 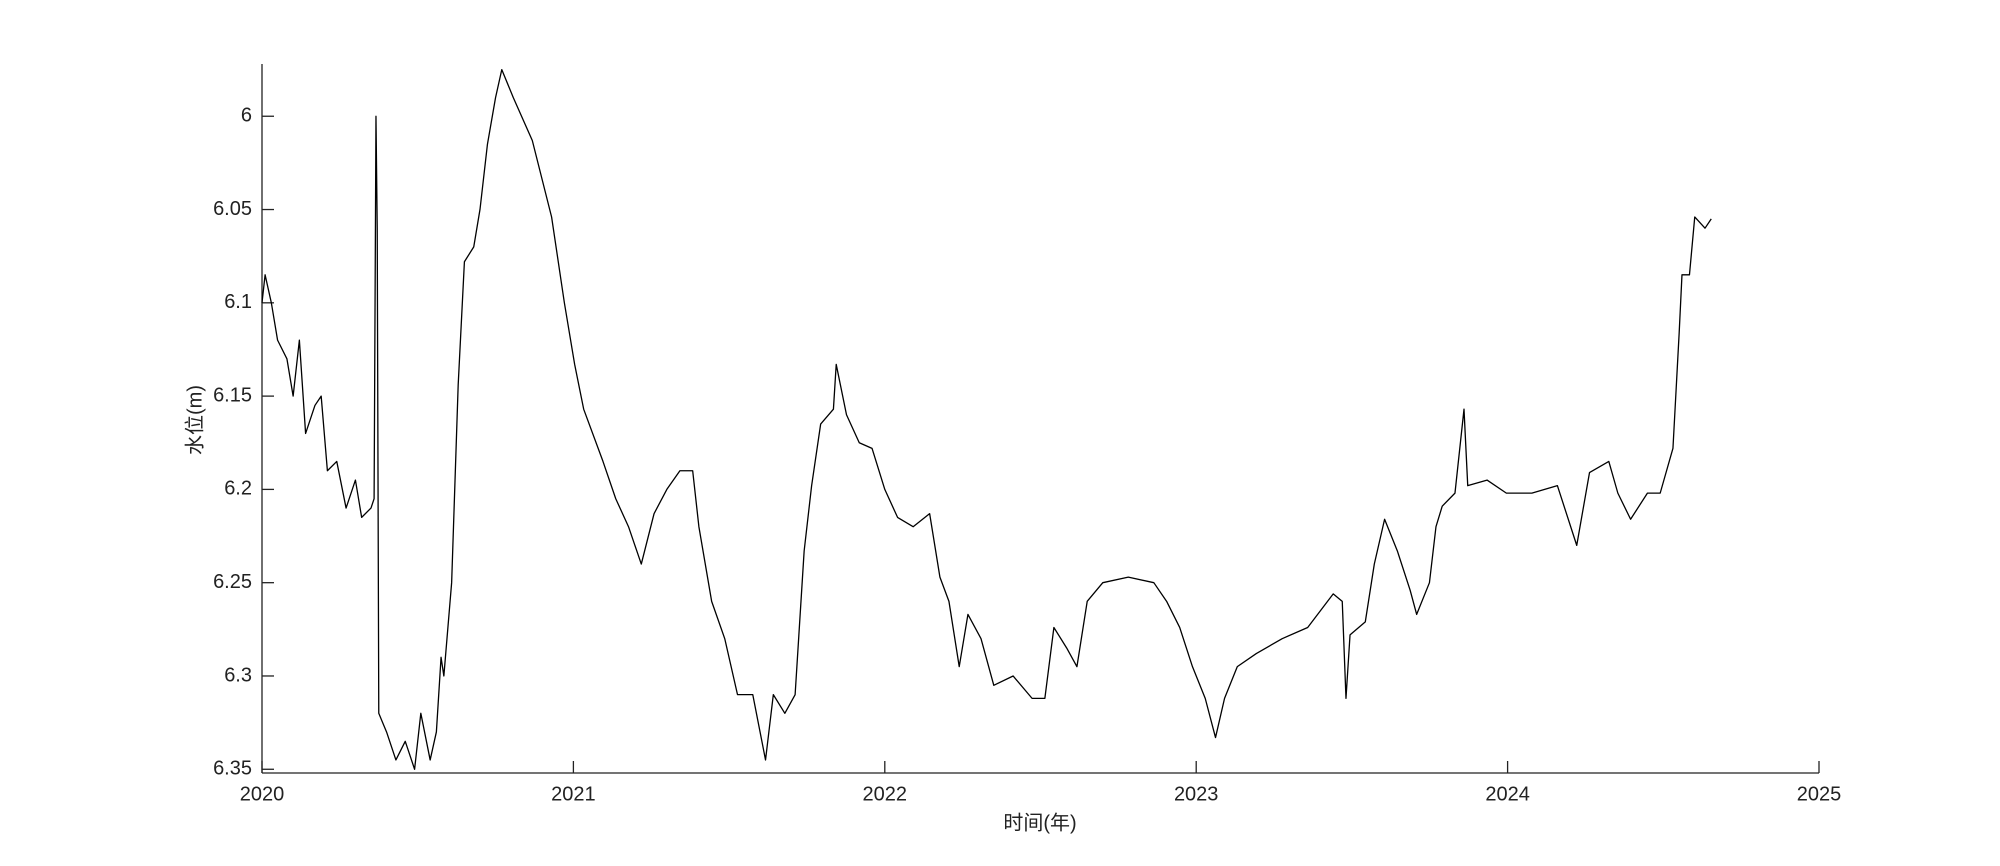 I want to click on y-axis-label: 水位(m), so click(x=194, y=420).